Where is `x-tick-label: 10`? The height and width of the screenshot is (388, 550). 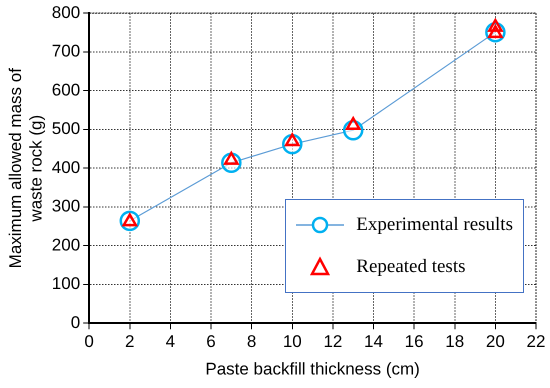
x-tick-label: 10 is located at coordinates (292, 342).